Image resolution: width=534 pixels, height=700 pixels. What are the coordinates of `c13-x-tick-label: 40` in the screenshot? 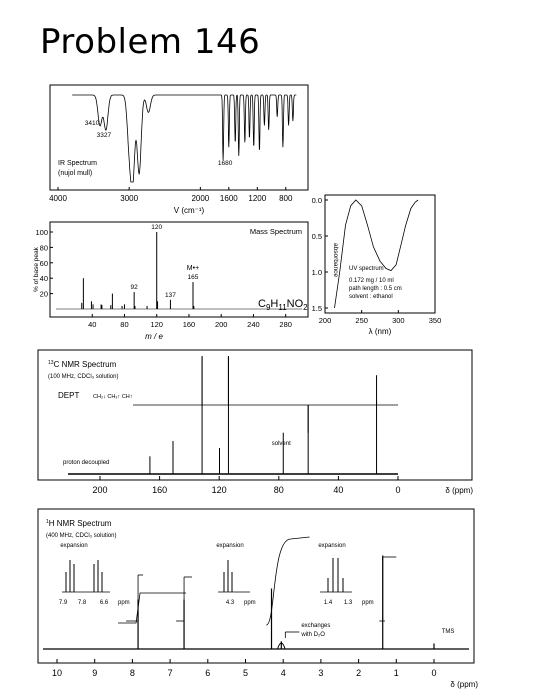 It's located at (338, 490).